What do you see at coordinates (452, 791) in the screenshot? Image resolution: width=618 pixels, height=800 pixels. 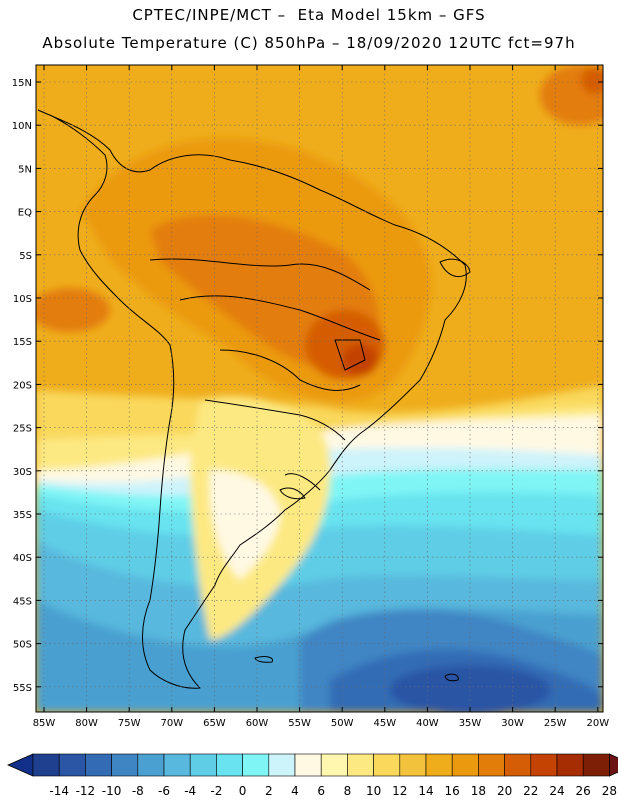 I see `colorbar-label: 16` at bounding box center [452, 791].